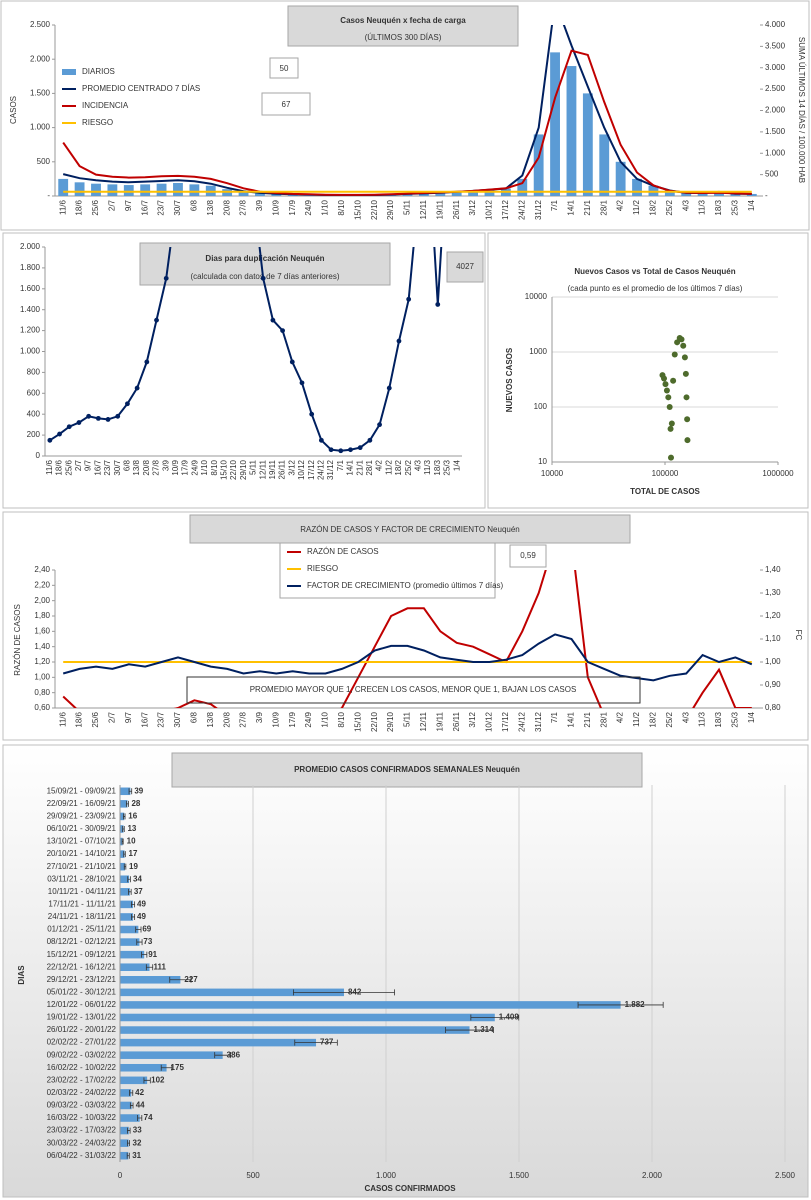  I want to click on x-tick-label: 6/8, so click(127, 465).